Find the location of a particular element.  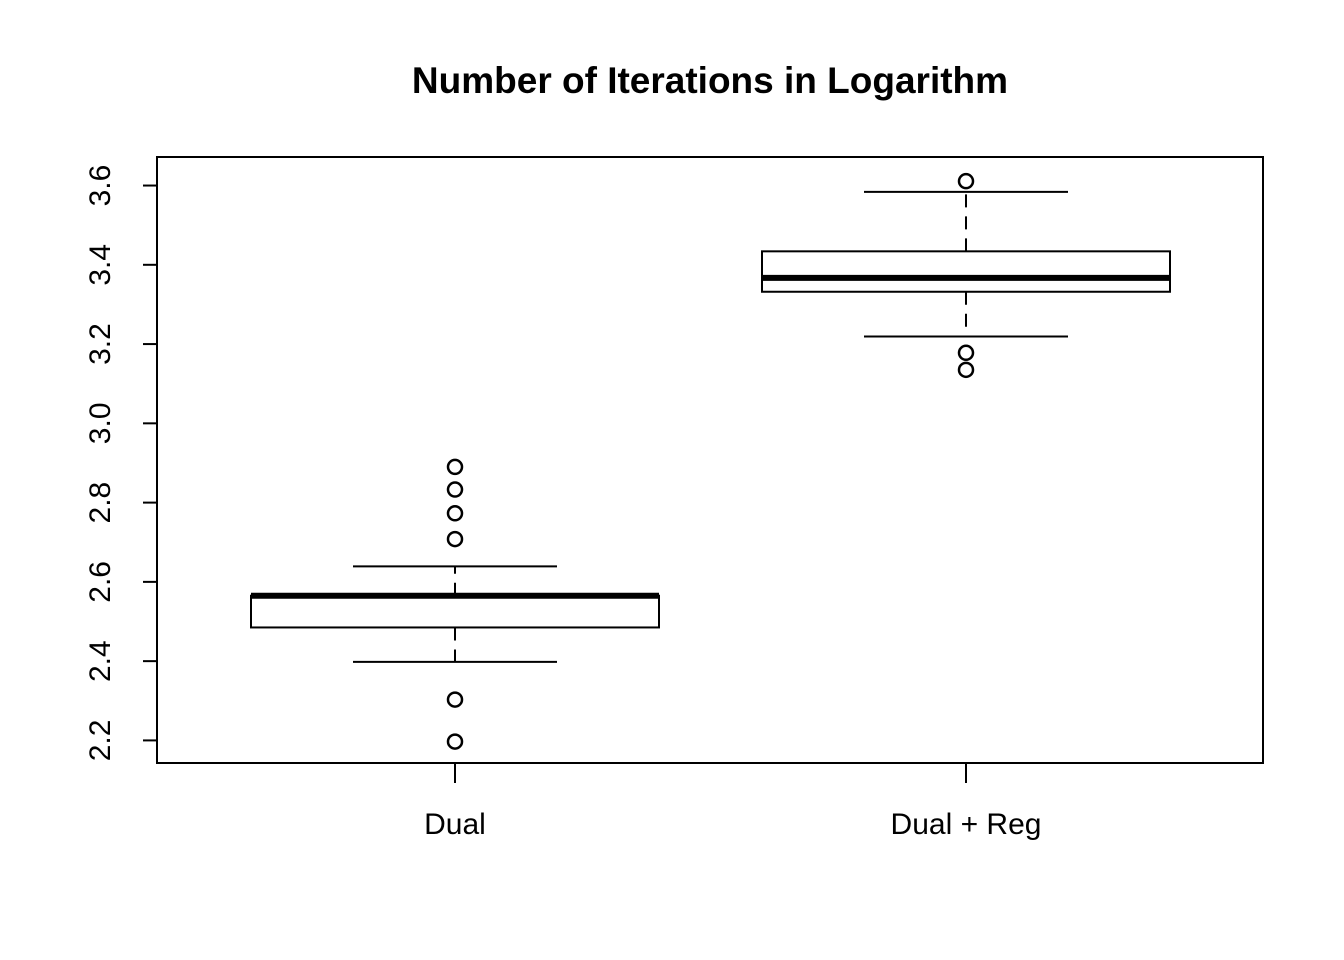

y-tick-label: 2.6 is located at coordinates (100, 582).